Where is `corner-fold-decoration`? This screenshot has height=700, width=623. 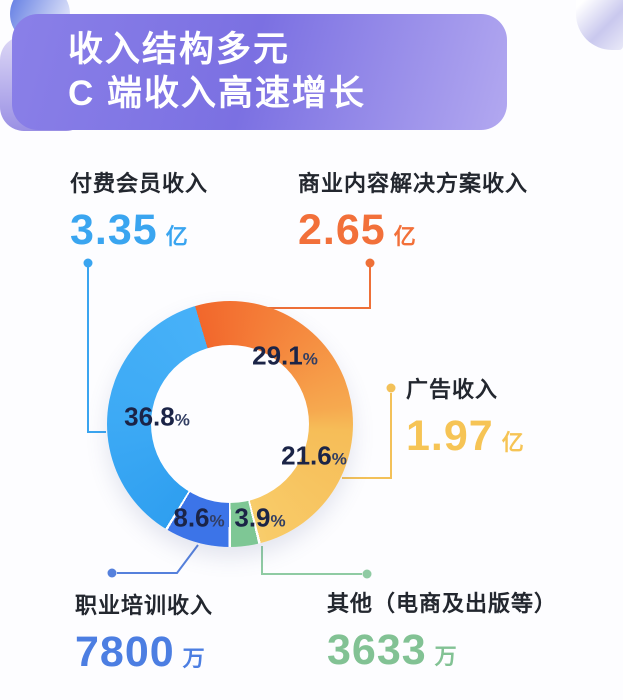
corner-fold-decoration is located at coordinates (599, 25).